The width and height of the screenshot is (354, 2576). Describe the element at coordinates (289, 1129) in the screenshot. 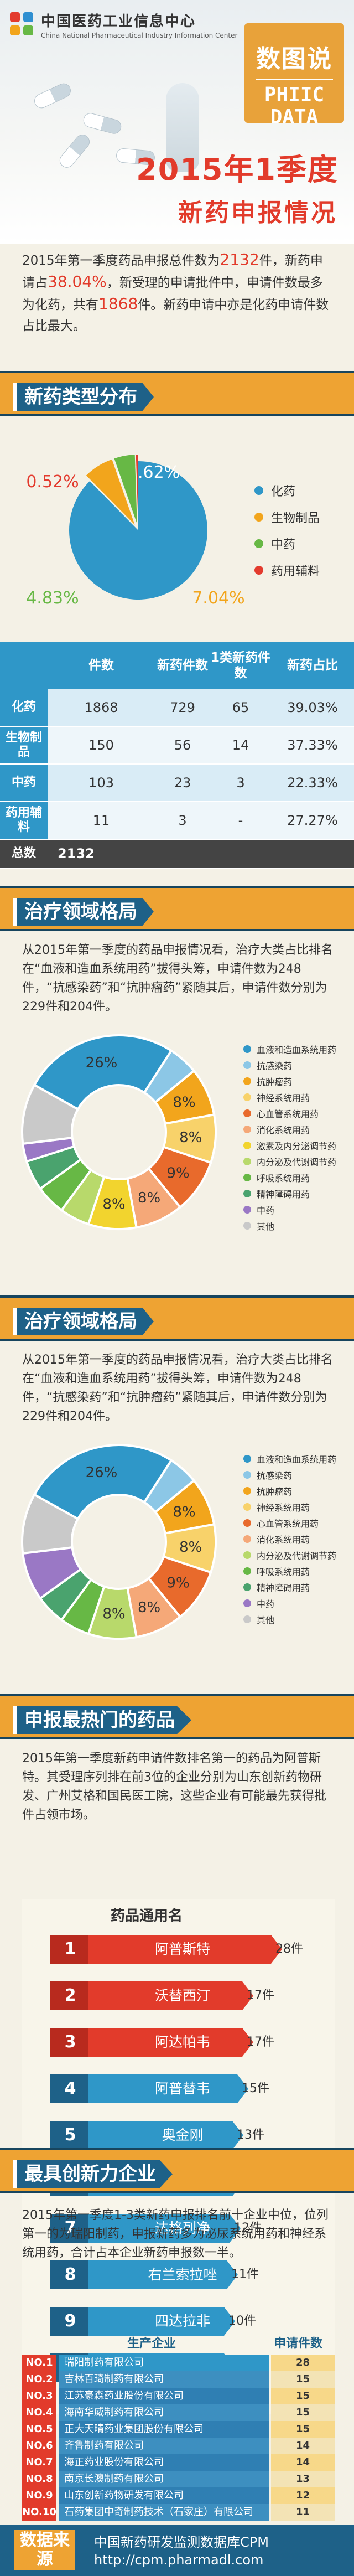

I see `legend-item: 消化系统用药` at that location.